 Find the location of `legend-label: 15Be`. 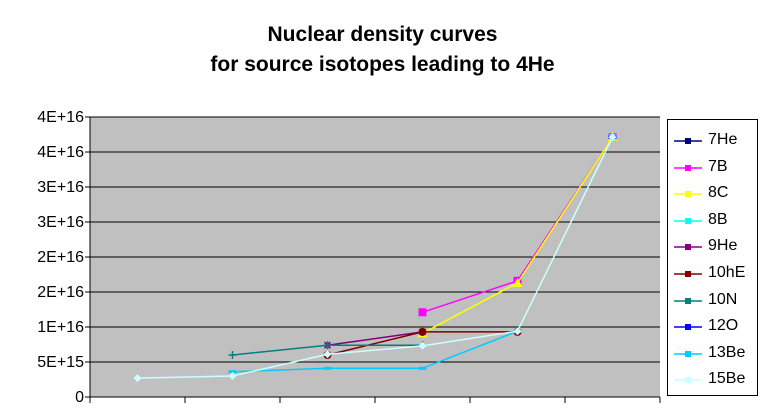

legend-label: 15Be is located at coordinates (727, 379).